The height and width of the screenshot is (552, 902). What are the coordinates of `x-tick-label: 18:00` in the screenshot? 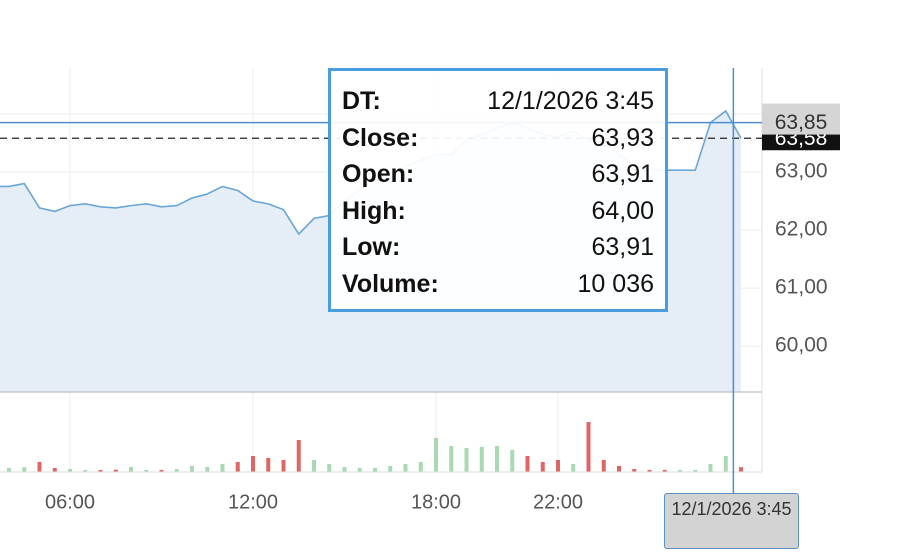 It's located at (436, 502).